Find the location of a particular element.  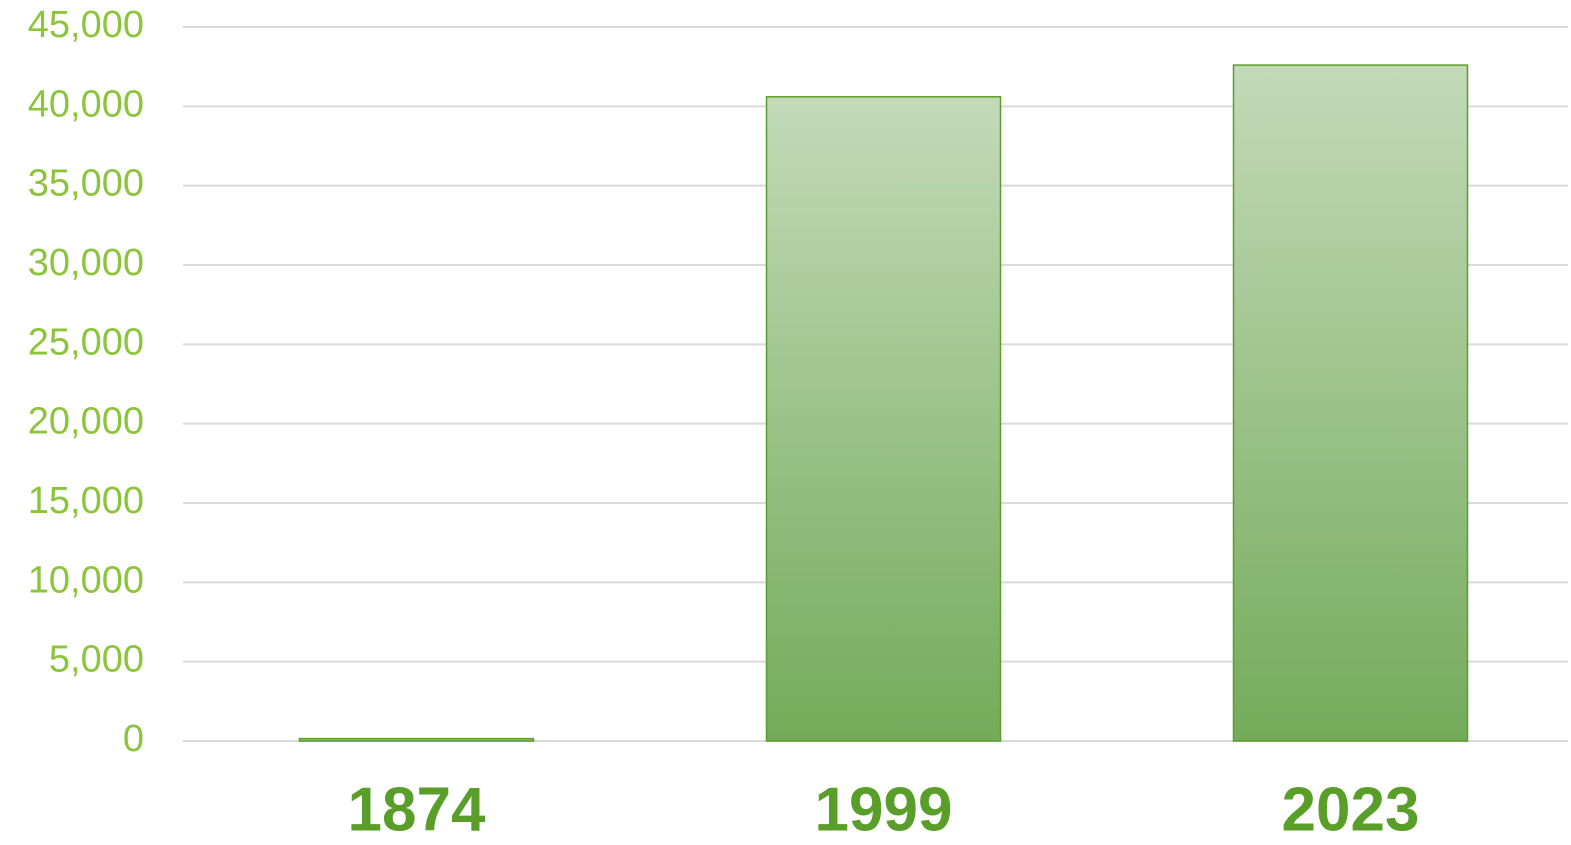

x-tick-label: 2023 is located at coordinates (1351, 809).